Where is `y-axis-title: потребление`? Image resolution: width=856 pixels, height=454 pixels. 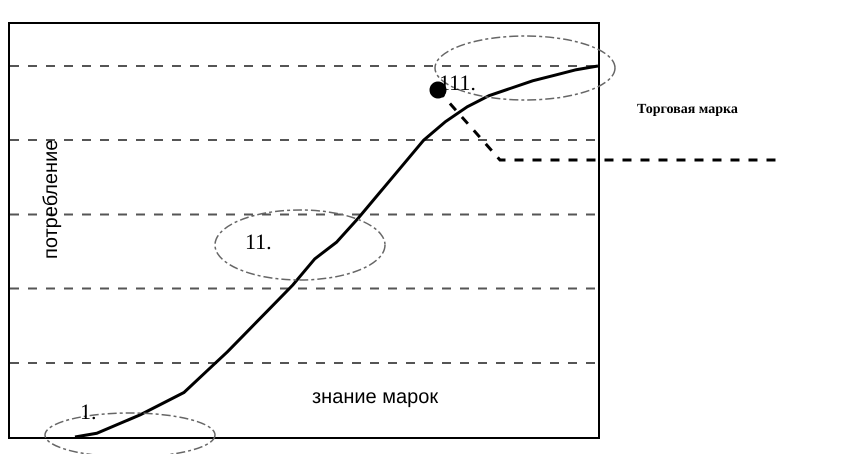 y-axis-title: потребление is located at coordinates (51, 199).